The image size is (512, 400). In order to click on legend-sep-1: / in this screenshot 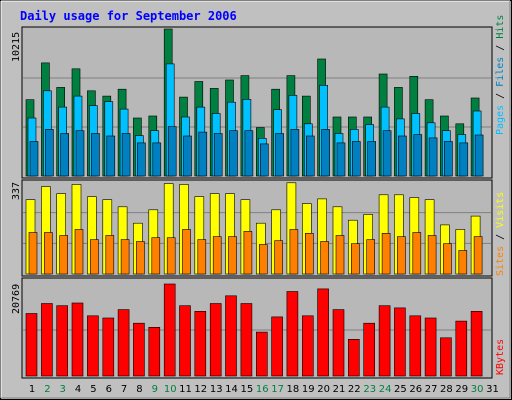, I will do `click(500, 96)`.